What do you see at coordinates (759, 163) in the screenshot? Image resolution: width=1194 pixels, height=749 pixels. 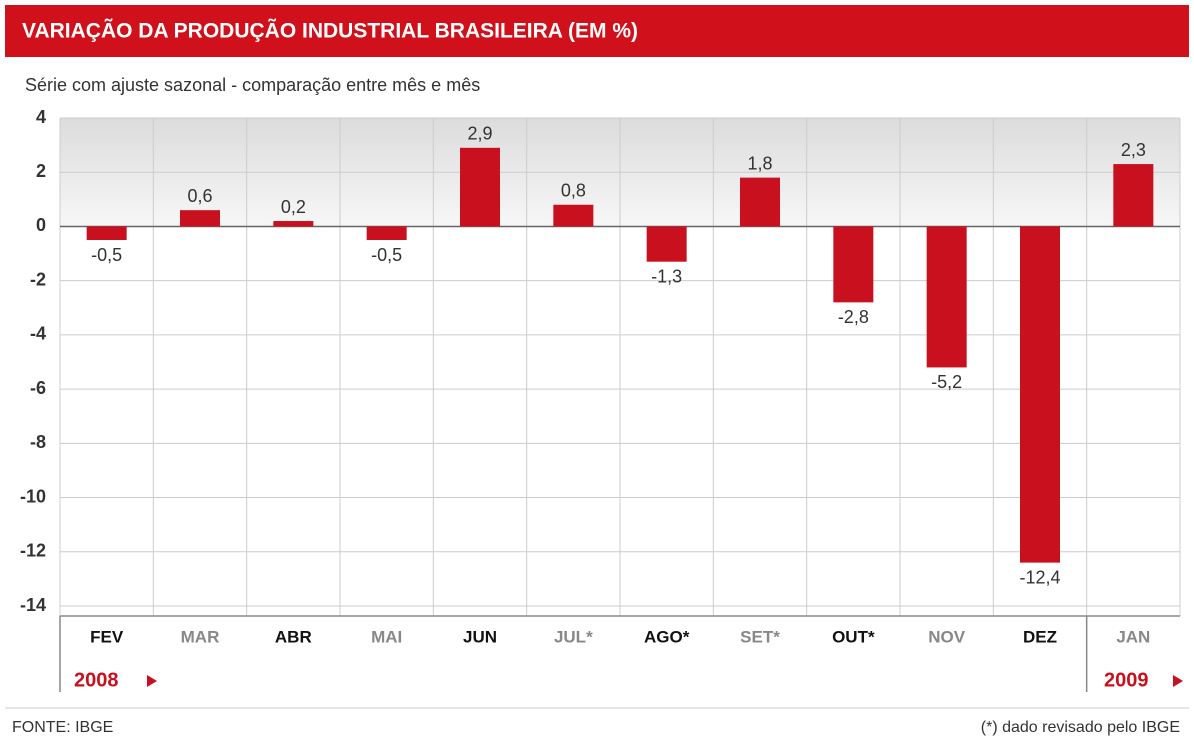 I see `value-label: 1,8` at bounding box center [759, 163].